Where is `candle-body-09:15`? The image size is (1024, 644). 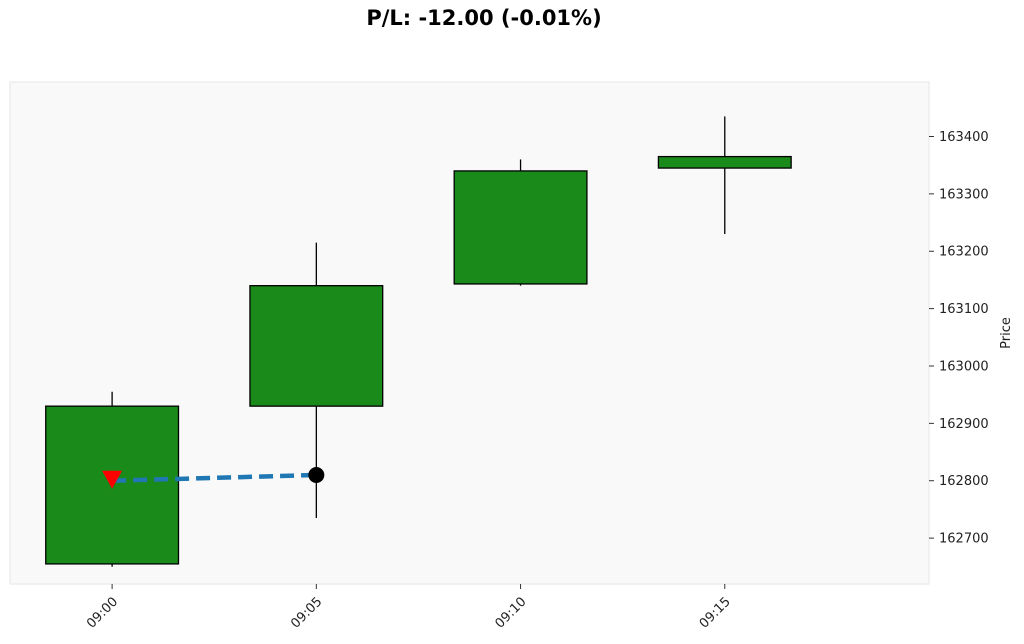 candle-body-09:15 is located at coordinates (724, 162).